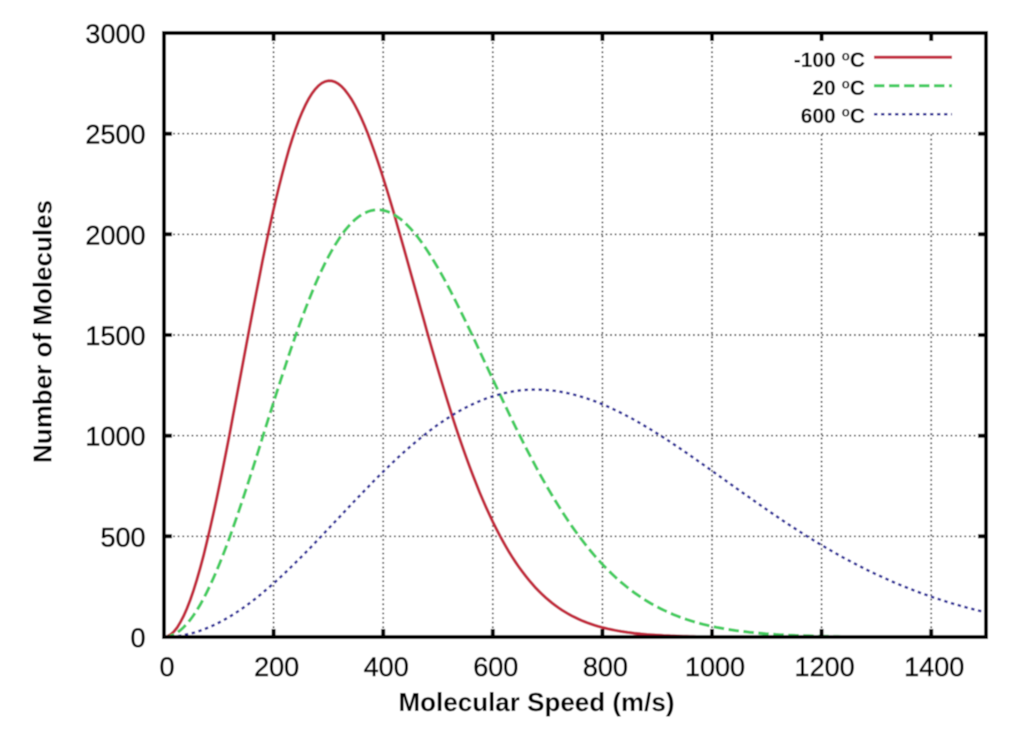 This screenshot has width=1024, height=745. I want to click on svg-text: 400, so click(386, 667).